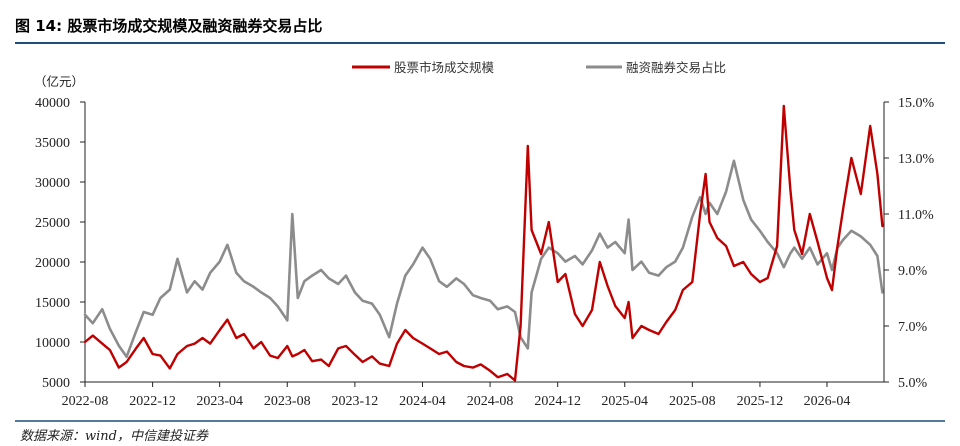 The image size is (960, 446). What do you see at coordinates (557, 401) in the screenshot?
I see `x-tick-label: 2024-12` at bounding box center [557, 401].